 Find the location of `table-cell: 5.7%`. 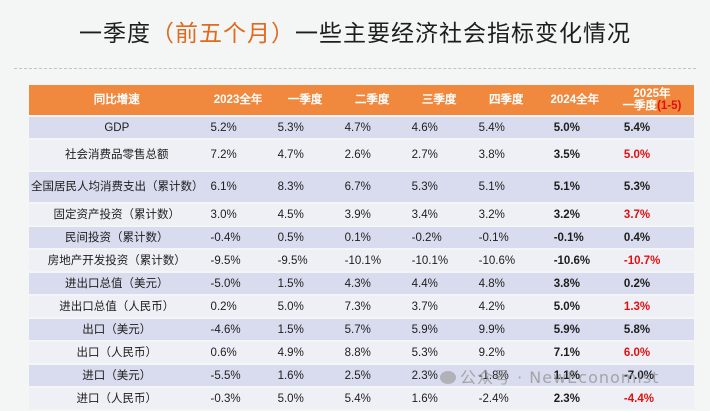

table-cell: 5.7% is located at coordinates (372, 329).